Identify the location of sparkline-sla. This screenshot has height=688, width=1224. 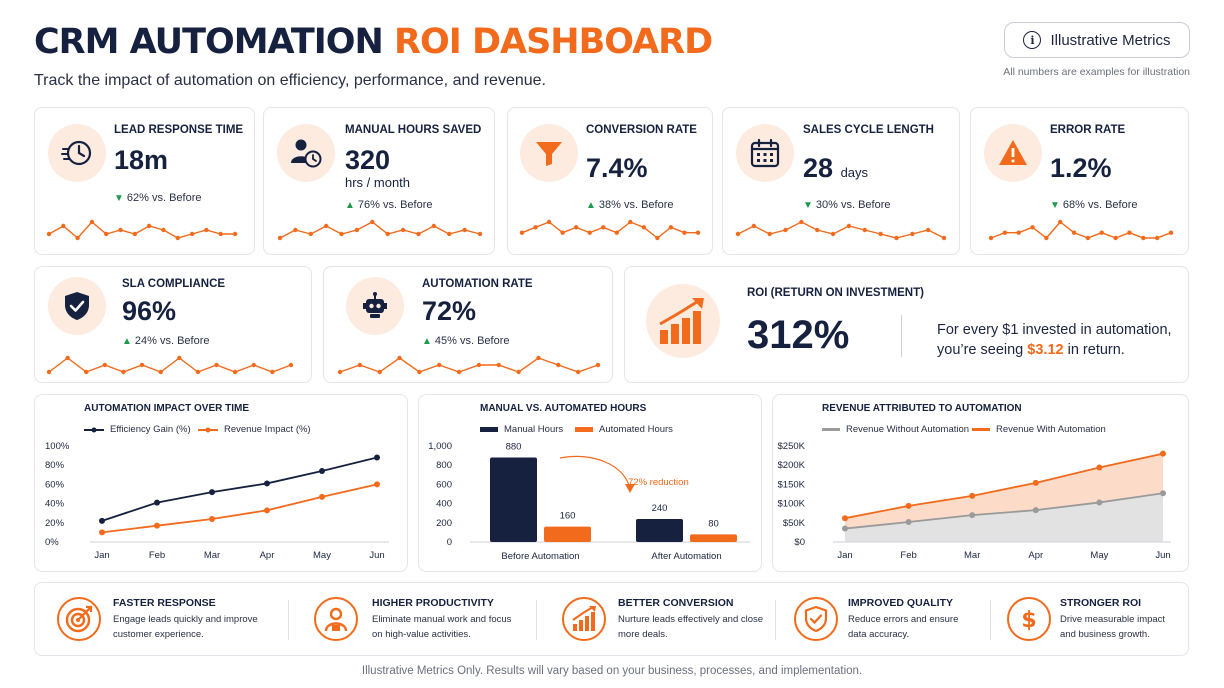
(170, 365).